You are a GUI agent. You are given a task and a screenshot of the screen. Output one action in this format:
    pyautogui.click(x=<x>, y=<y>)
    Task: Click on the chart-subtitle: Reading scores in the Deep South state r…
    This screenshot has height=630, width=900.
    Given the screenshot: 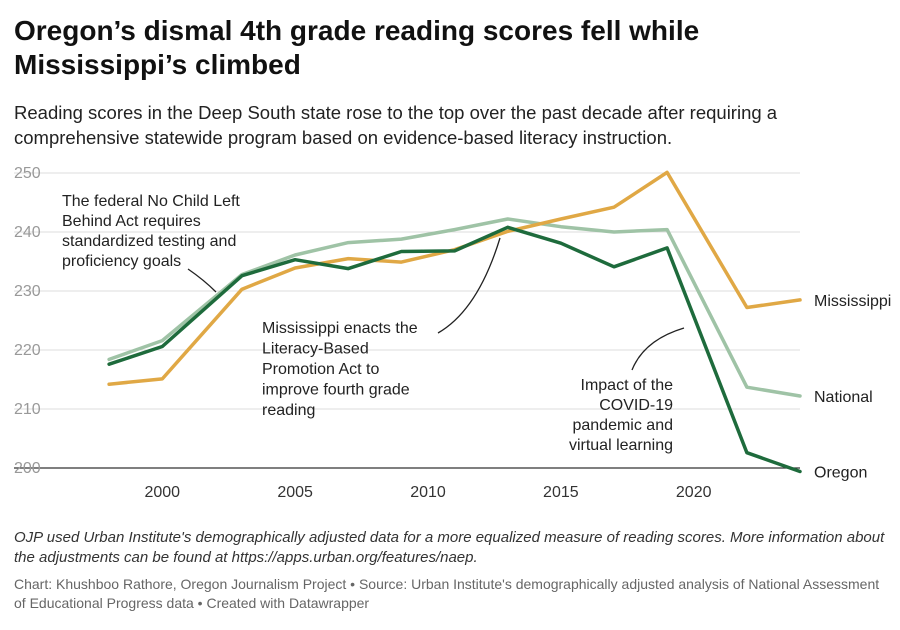 What is the action you would take?
    pyautogui.click(x=396, y=125)
    